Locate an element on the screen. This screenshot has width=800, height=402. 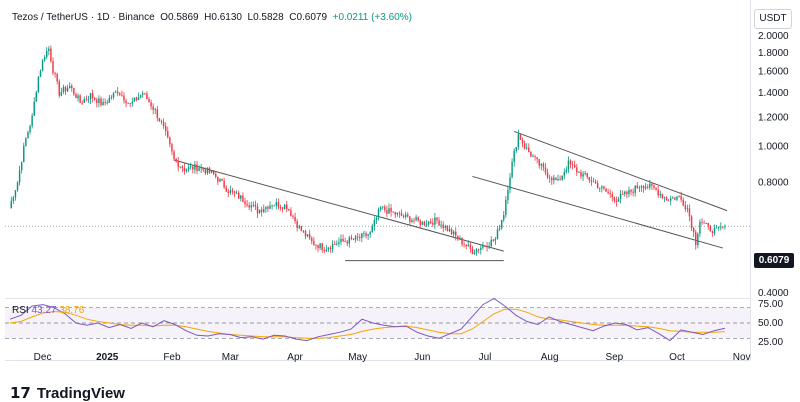
time-tick-label: Mar is located at coordinates (231, 357).